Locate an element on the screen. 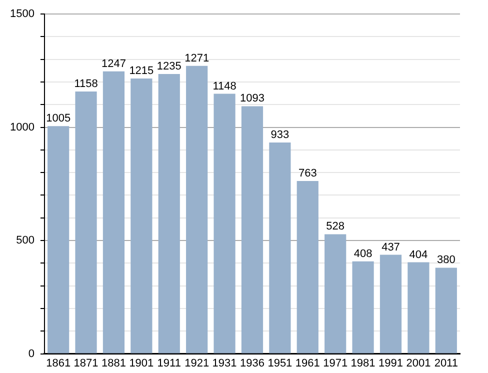  y-tick-label: 0 is located at coordinates (31, 354).